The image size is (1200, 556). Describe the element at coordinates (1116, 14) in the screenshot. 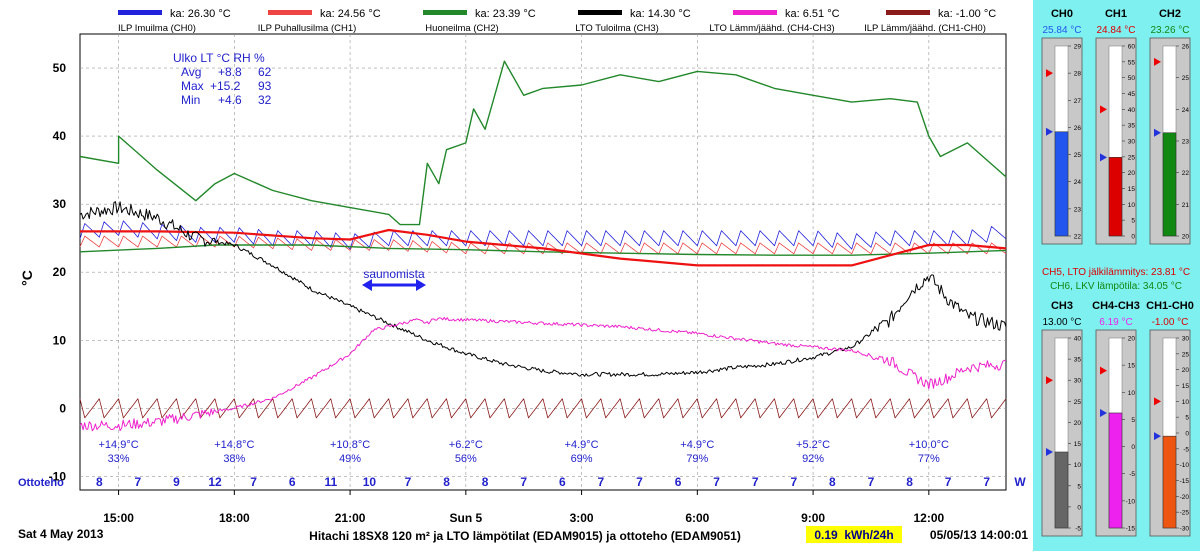

I see `gauge-name: CH1` at that location.